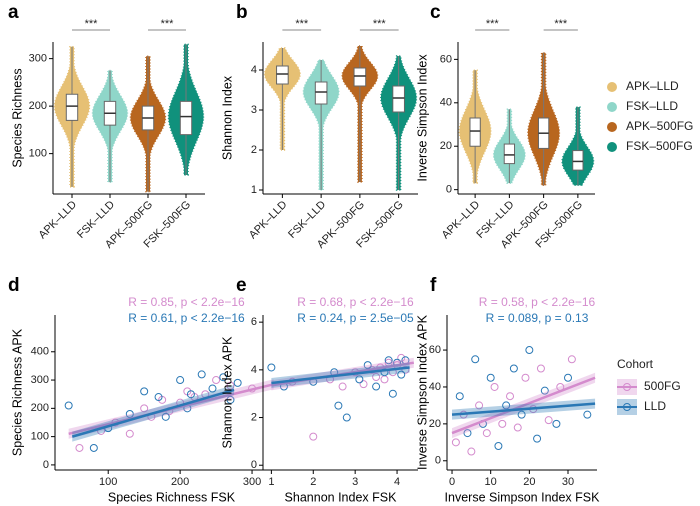  I want to click on legend-title: Cohort, so click(635, 364).